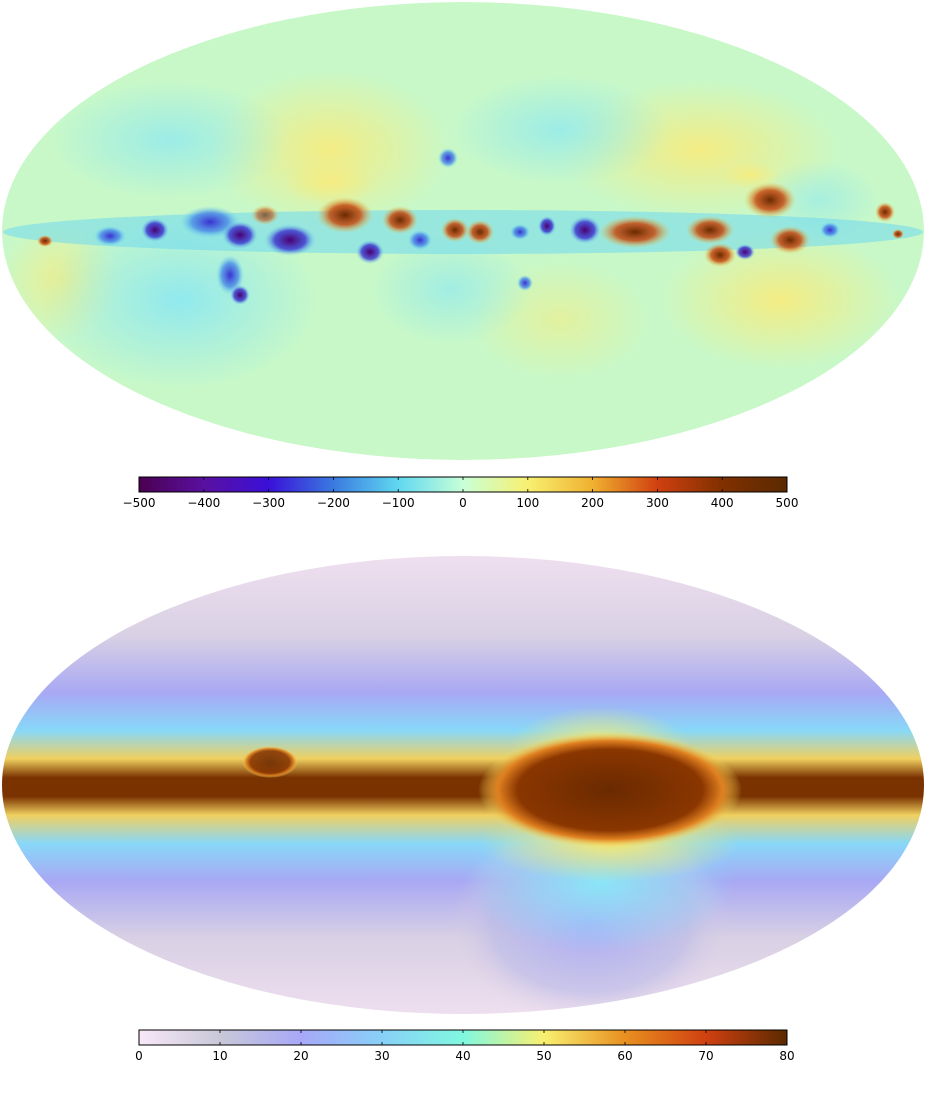 This screenshot has height=1106, width=926. Describe the element at coordinates (398, 503) in the screenshot. I see `colorbar-tick-label: −100` at that location.